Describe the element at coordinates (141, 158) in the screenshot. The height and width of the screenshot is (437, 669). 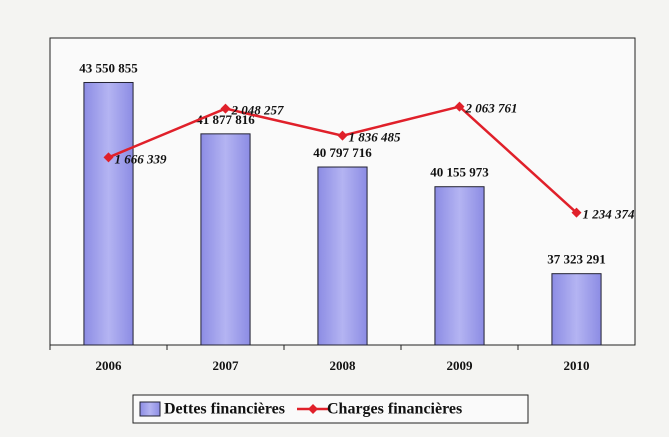
I see `line-value-label: 1 666 339` at that location.